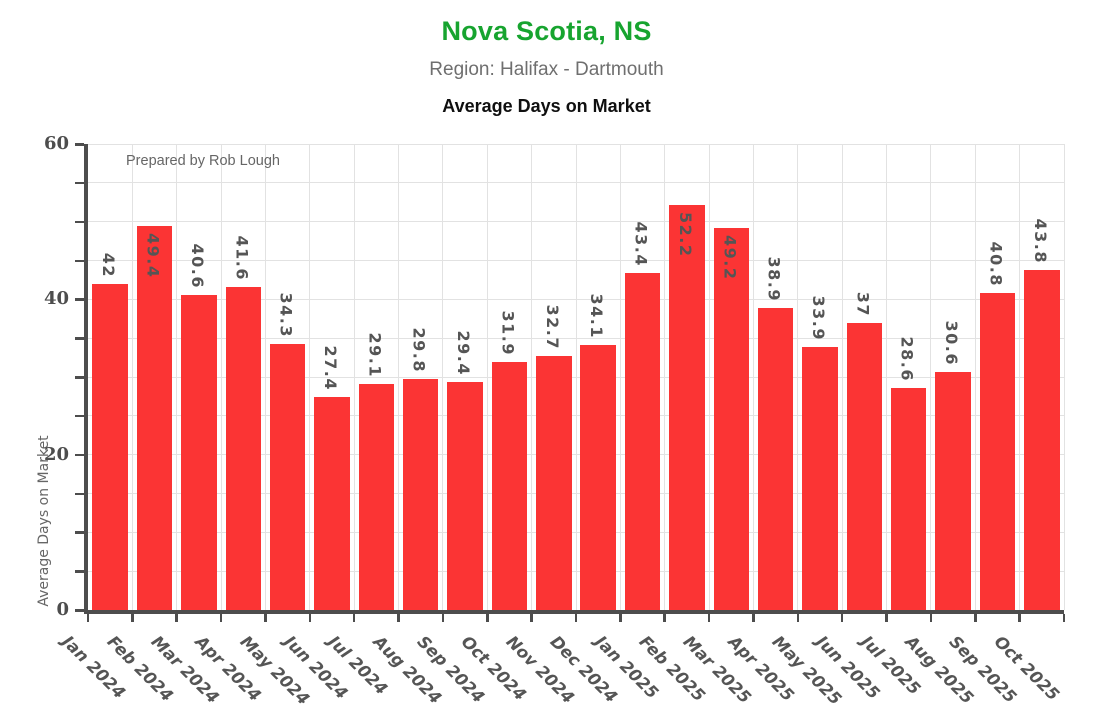 This screenshot has width=1093, height=712. Describe the element at coordinates (197, 266) in the screenshot. I see `bar-value-label: 40.6` at that location.